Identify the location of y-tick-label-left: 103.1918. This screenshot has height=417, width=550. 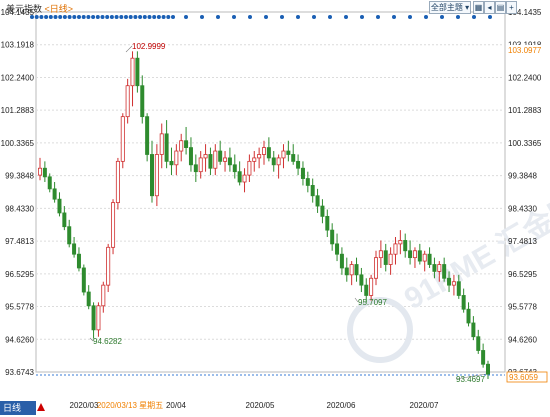
(18, 45).